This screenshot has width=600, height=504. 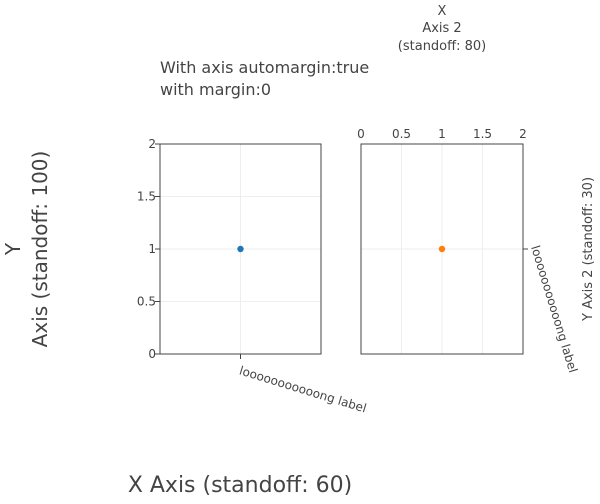 I want to click on x-axis-title-line-2: Axis 2, so click(x=441, y=28).